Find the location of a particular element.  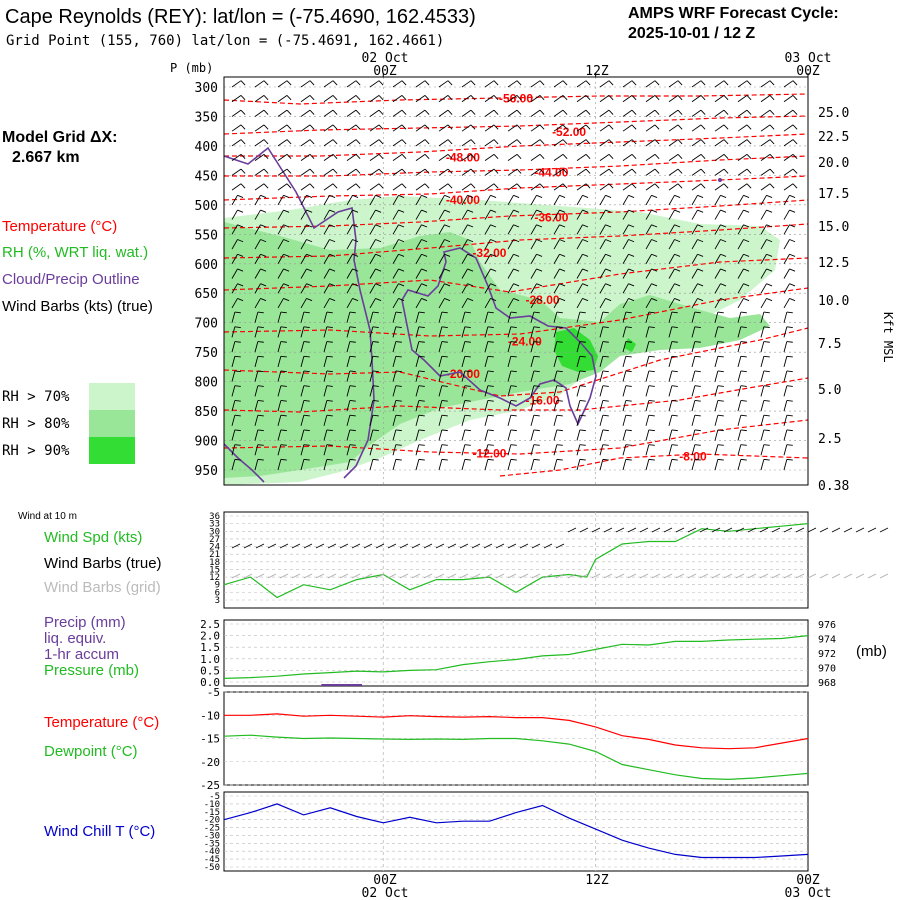

temp-tick-label: -5 is located at coordinates (213, 692).